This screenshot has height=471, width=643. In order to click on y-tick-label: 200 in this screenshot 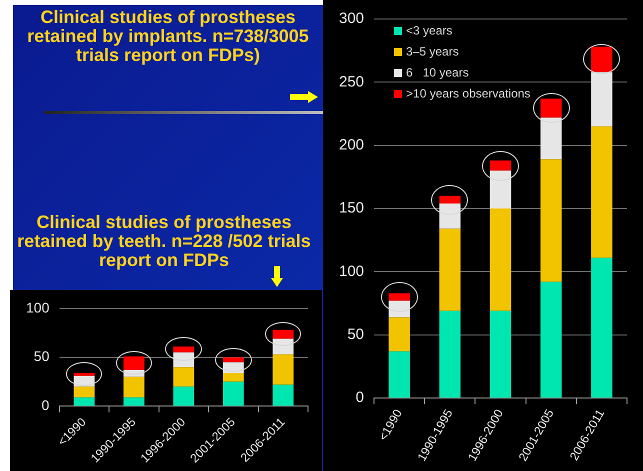, I will do `click(351, 145)`.